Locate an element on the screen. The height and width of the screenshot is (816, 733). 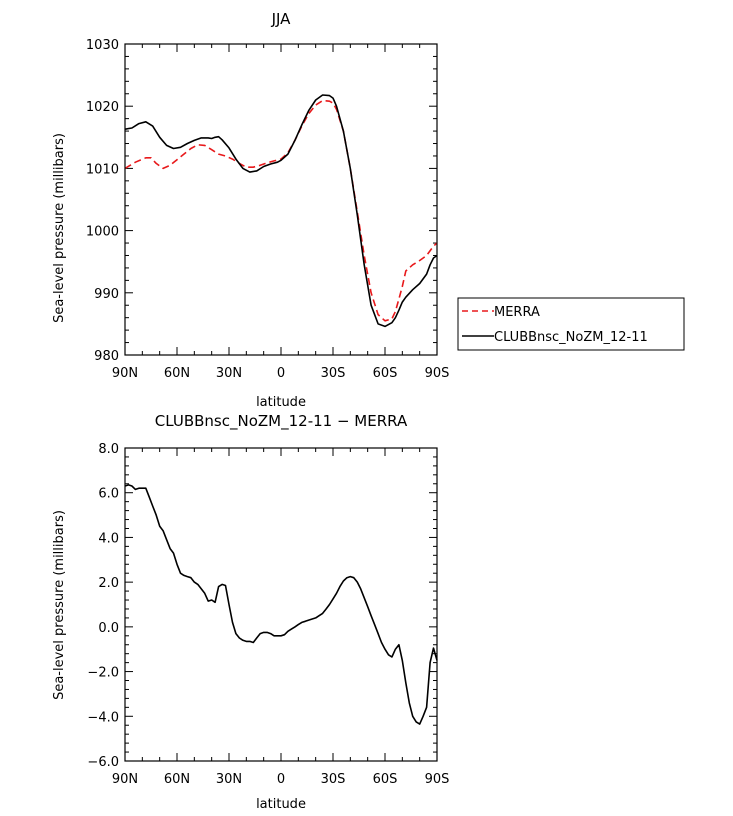
y-tick-label: −2.0 is located at coordinates (103, 673).